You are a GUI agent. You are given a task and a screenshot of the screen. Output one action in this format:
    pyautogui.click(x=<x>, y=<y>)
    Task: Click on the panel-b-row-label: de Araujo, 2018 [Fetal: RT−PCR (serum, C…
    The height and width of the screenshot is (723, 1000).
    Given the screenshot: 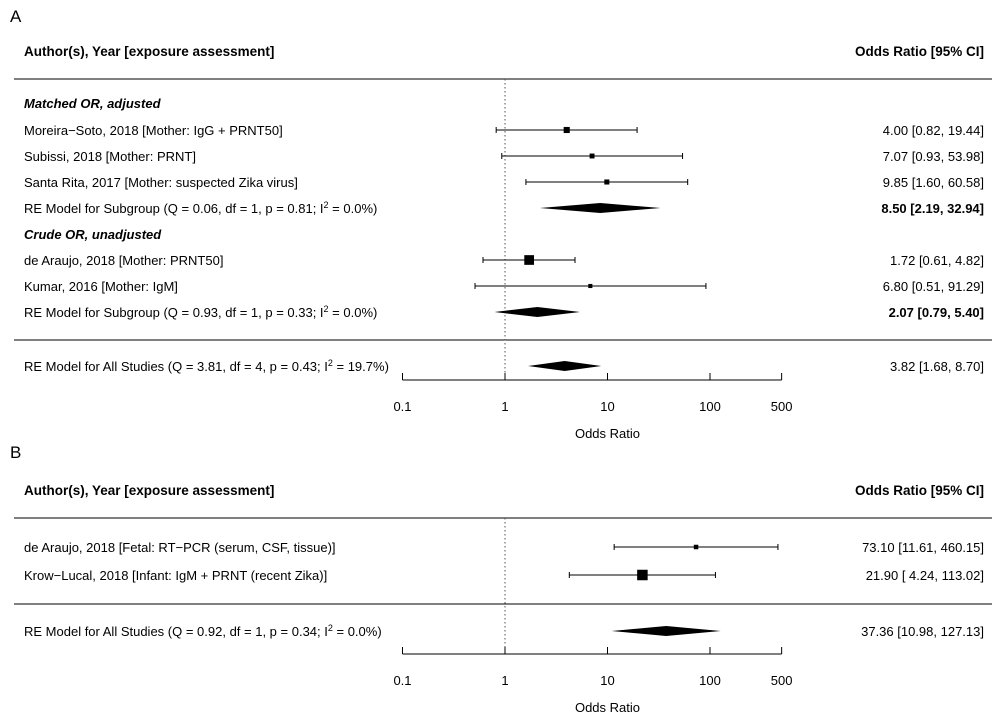 What is the action you would take?
    pyautogui.click(x=180, y=547)
    